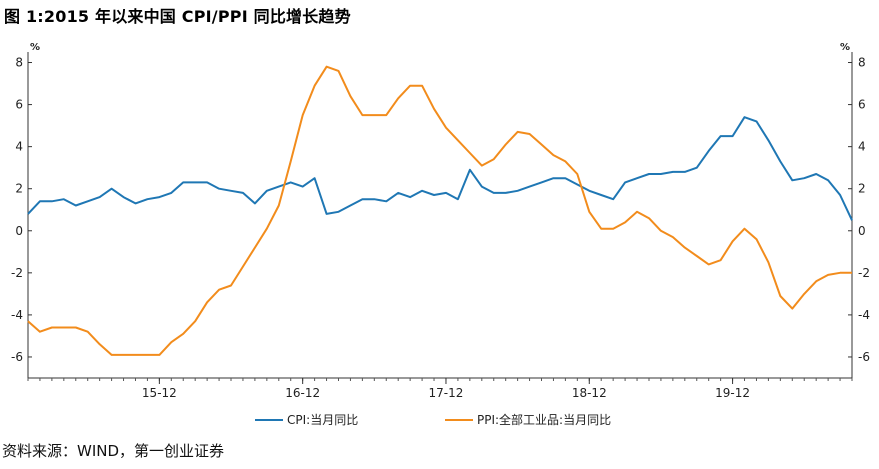  I want to click on left-tick-label: 8, so click(19, 63).